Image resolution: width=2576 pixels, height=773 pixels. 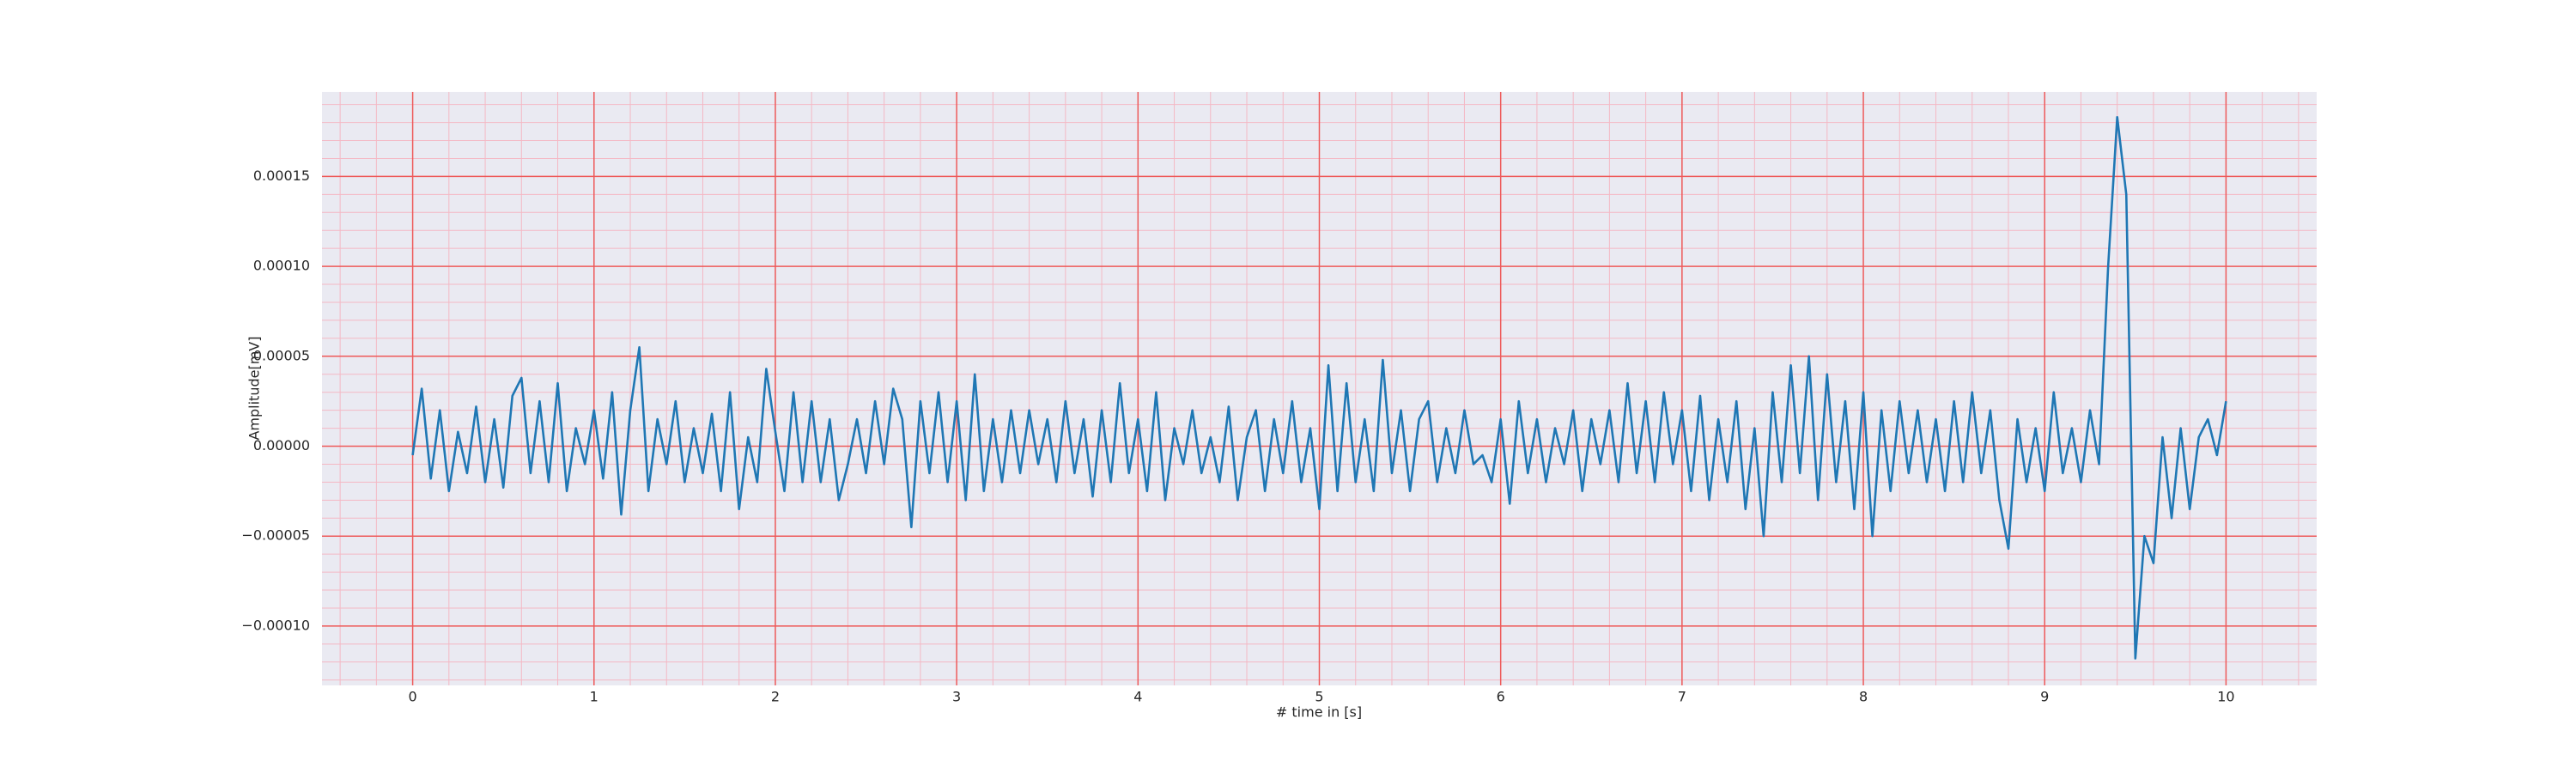 I want to click on x-tick-label: 10, so click(x=2225, y=697).